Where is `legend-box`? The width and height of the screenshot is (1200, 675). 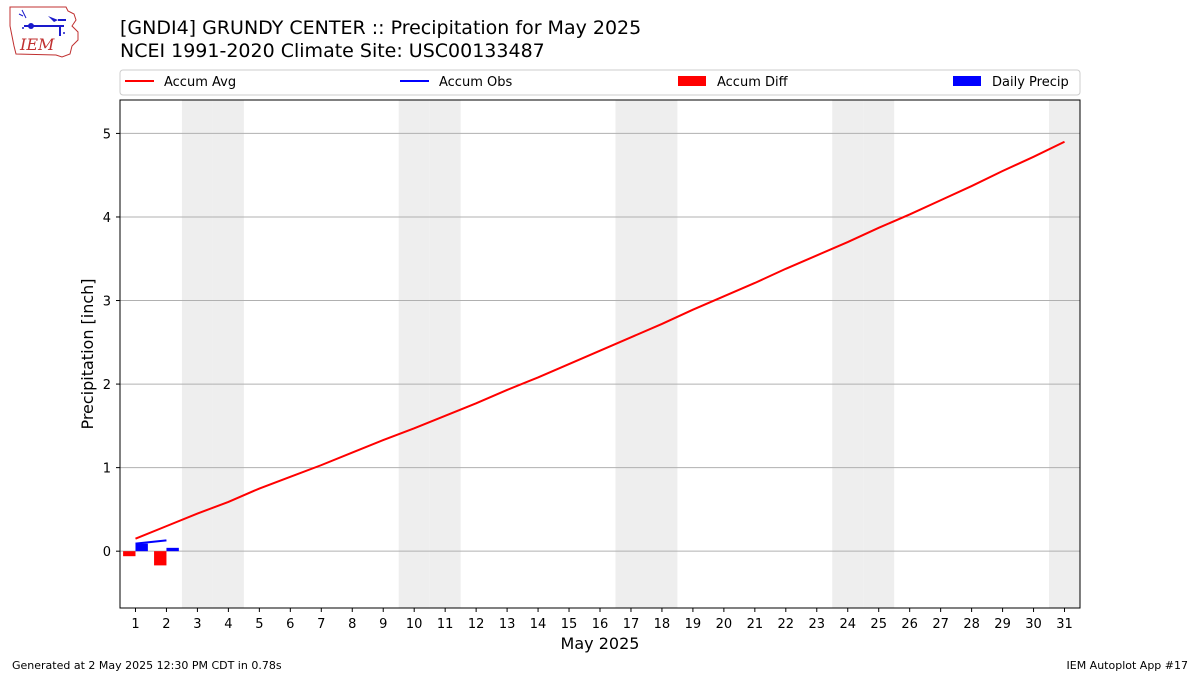 legend-box is located at coordinates (600, 82).